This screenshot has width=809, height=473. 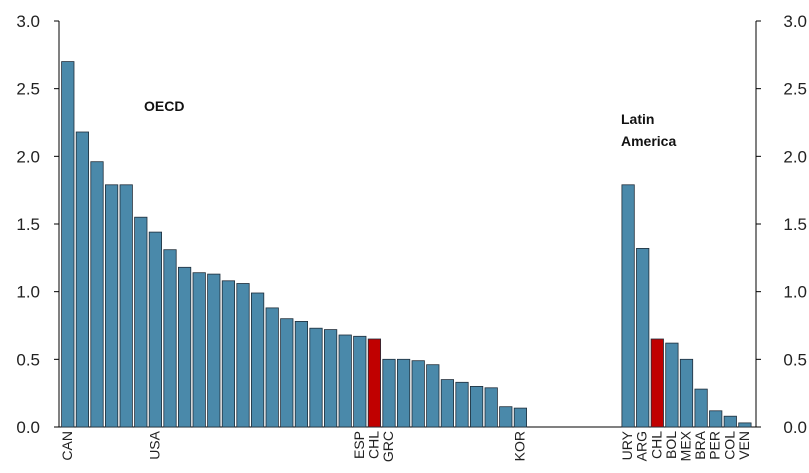 I want to click on x-tick-label: KOR, so click(x=519, y=446).